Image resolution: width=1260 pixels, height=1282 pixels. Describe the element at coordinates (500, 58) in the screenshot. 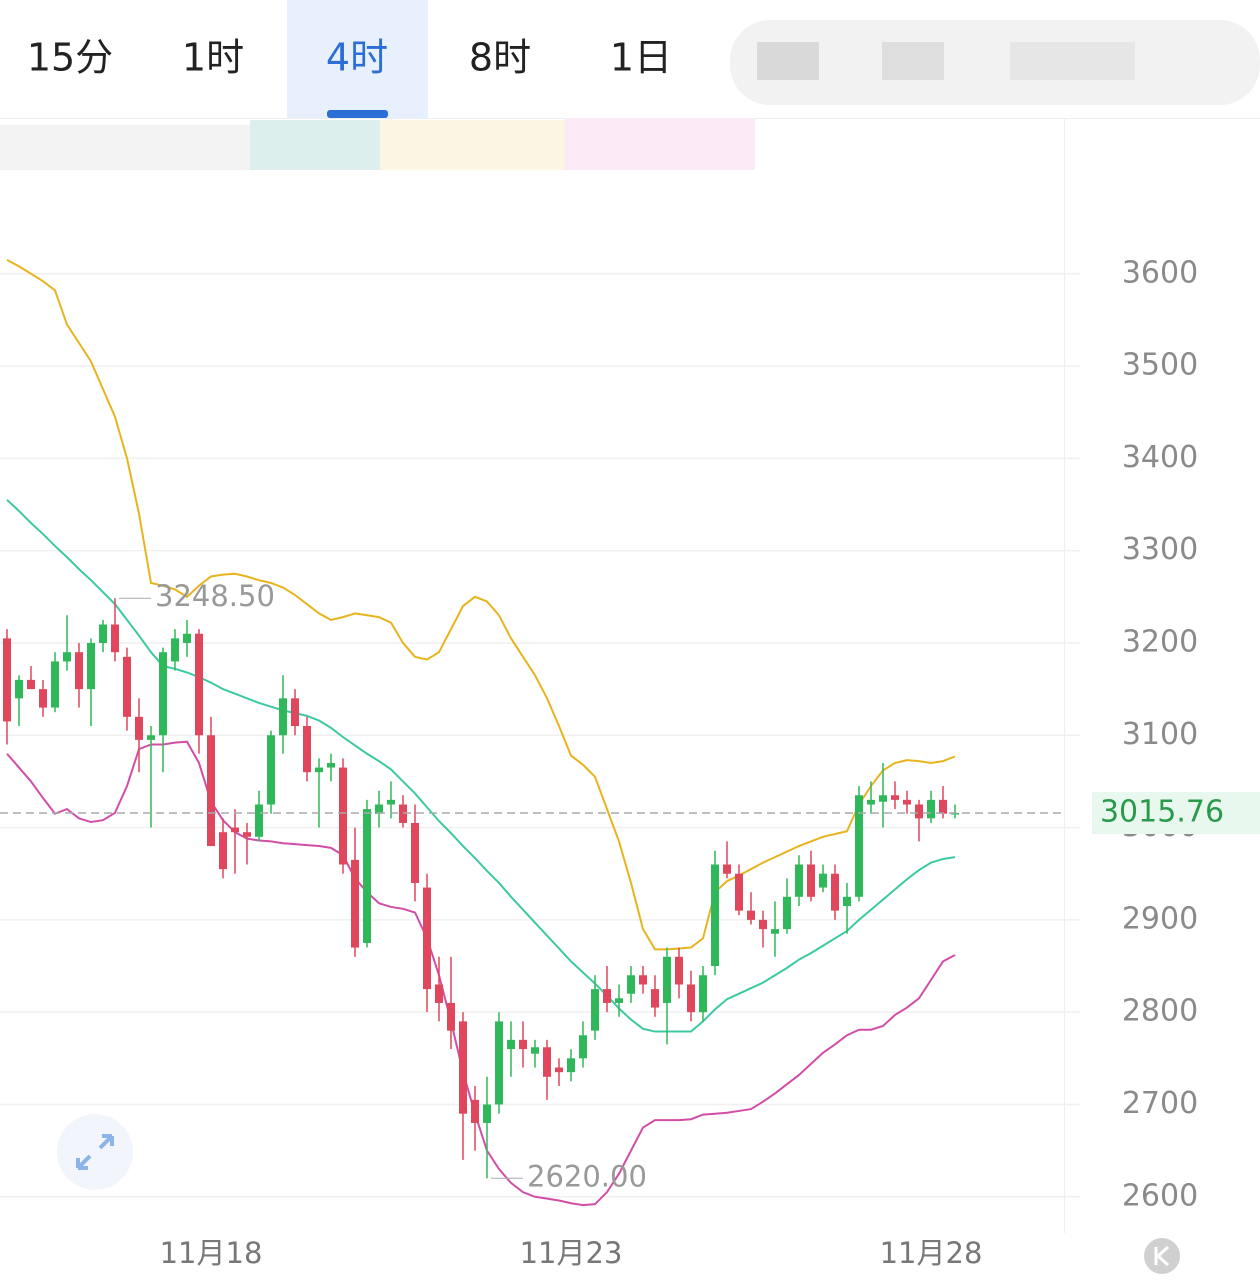

I see `tab: 8时` at that location.